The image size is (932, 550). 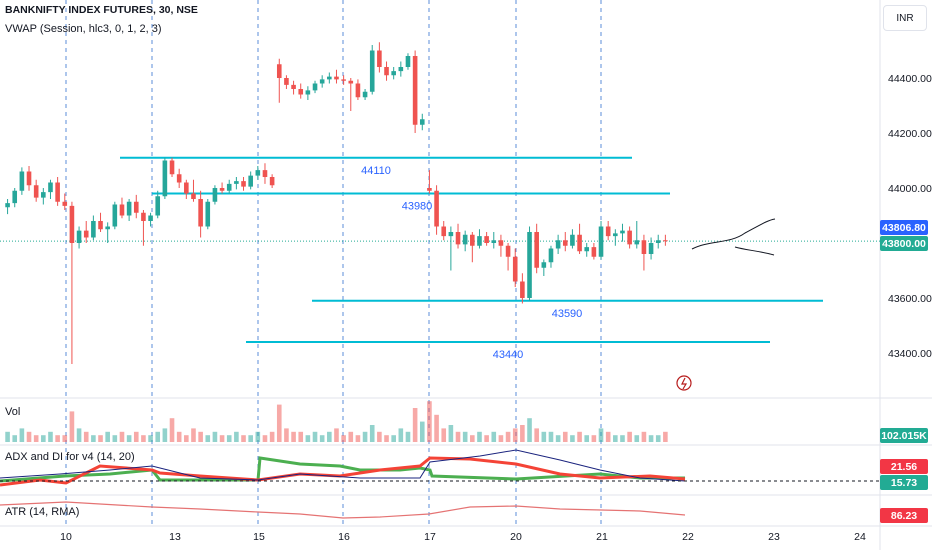 What do you see at coordinates (860, 537) in the screenshot?
I see `time-tick-label: 24` at bounding box center [860, 537].